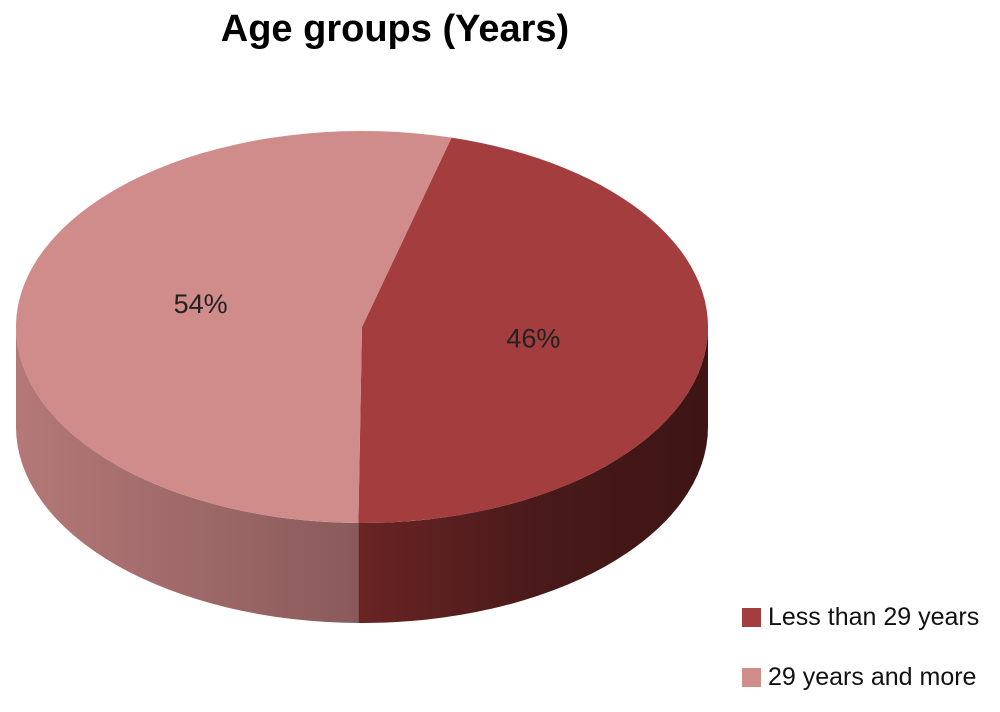 This screenshot has width=1000, height=712. I want to click on legend: Less than 29 years 29 years and more, so click(869, 652).